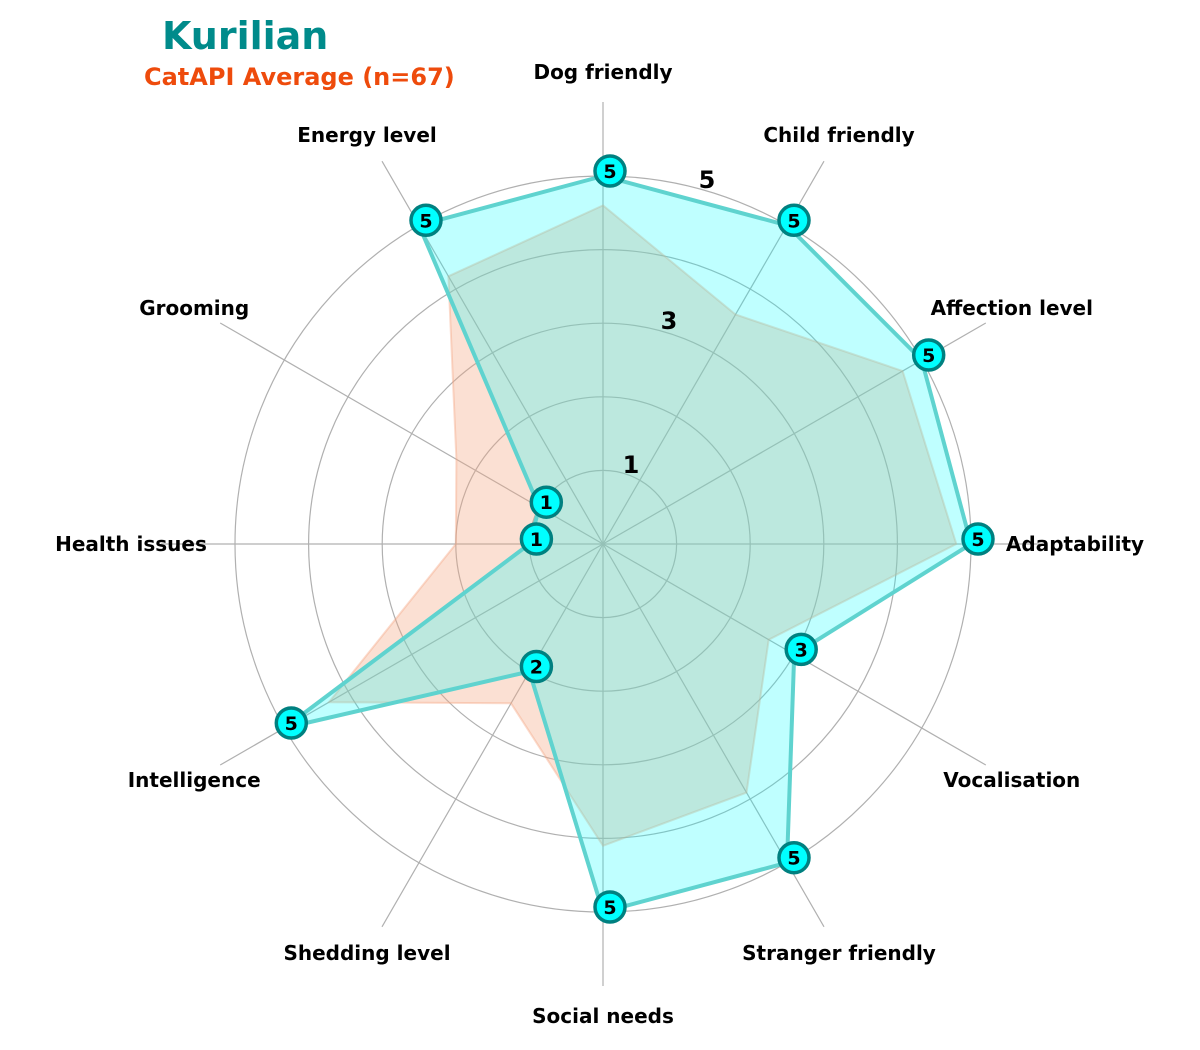  Describe the element at coordinates (603, 1016) in the screenshot. I see `axis-label: Social needs` at that location.